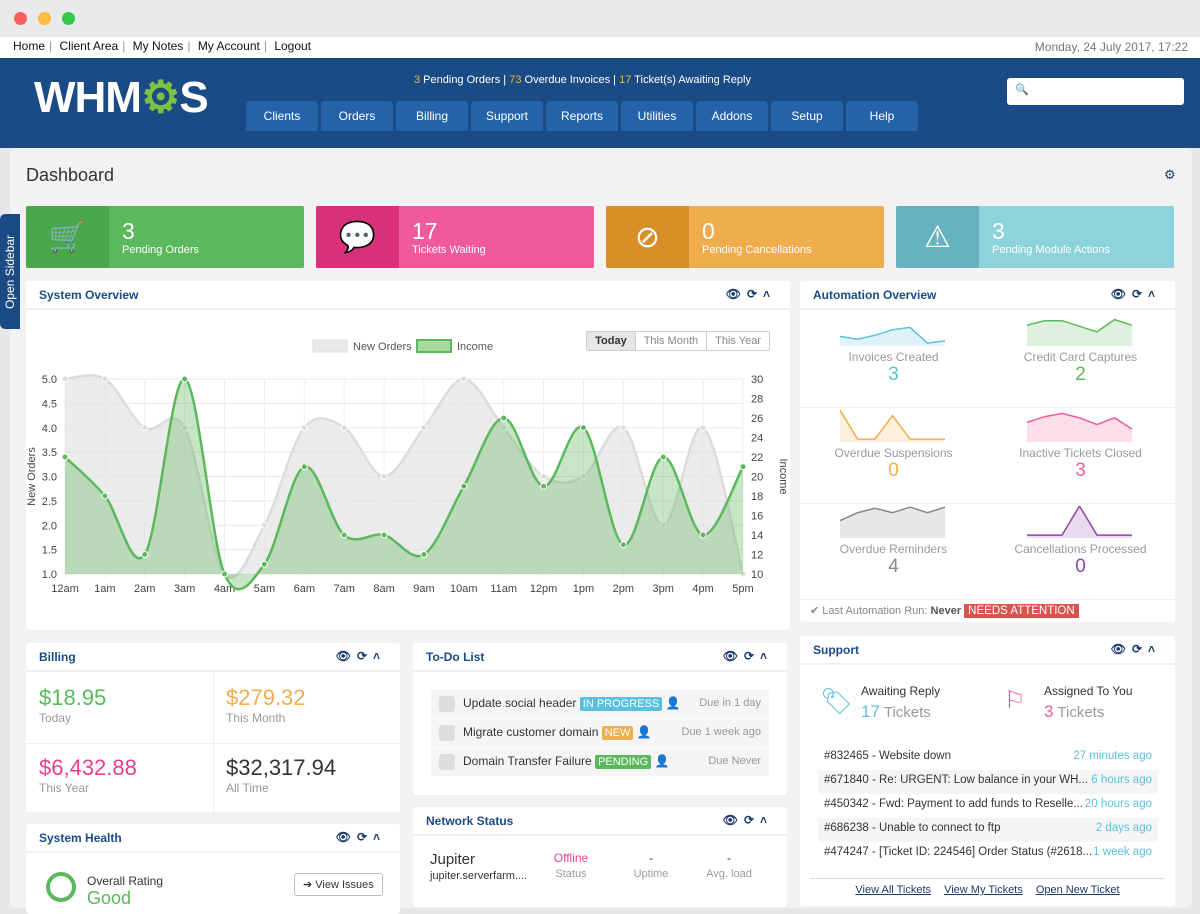 The height and width of the screenshot is (914, 1200). Describe the element at coordinates (455, 237) in the screenshot. I see `stat-box: 💬 17 Tickets Waiting` at that location.